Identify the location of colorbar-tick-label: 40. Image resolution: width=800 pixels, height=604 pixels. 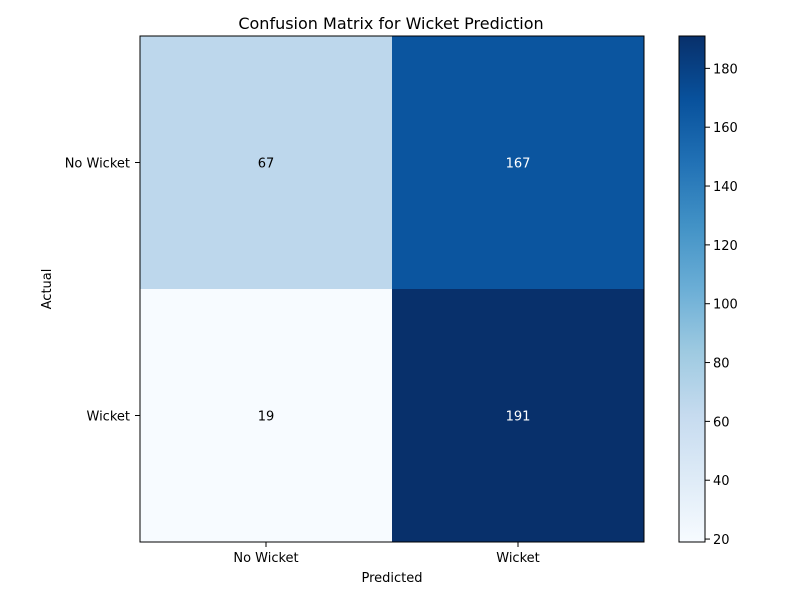
(721, 481).